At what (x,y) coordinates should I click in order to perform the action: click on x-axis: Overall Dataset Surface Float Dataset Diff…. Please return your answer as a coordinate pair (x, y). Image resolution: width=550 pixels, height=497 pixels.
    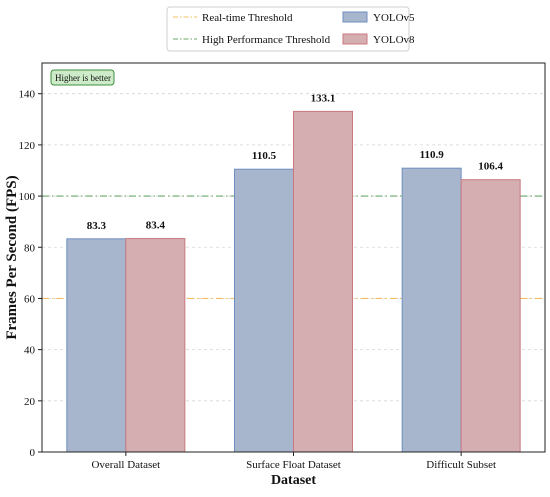
    Looking at the image, I should click on (293, 461).